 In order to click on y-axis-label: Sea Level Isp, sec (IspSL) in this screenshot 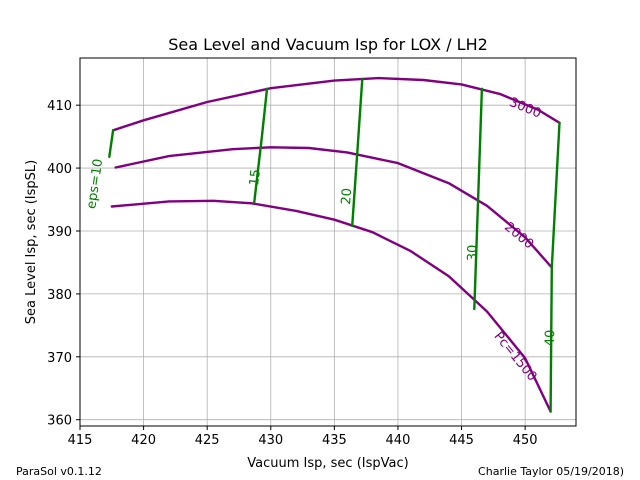, I will do `click(31, 242)`.